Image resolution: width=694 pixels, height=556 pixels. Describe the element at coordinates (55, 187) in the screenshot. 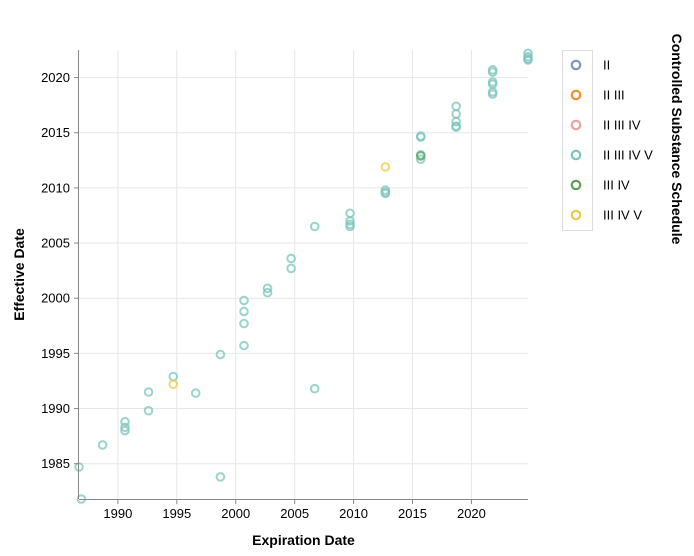

I see `y-tick-label: 2010` at that location.